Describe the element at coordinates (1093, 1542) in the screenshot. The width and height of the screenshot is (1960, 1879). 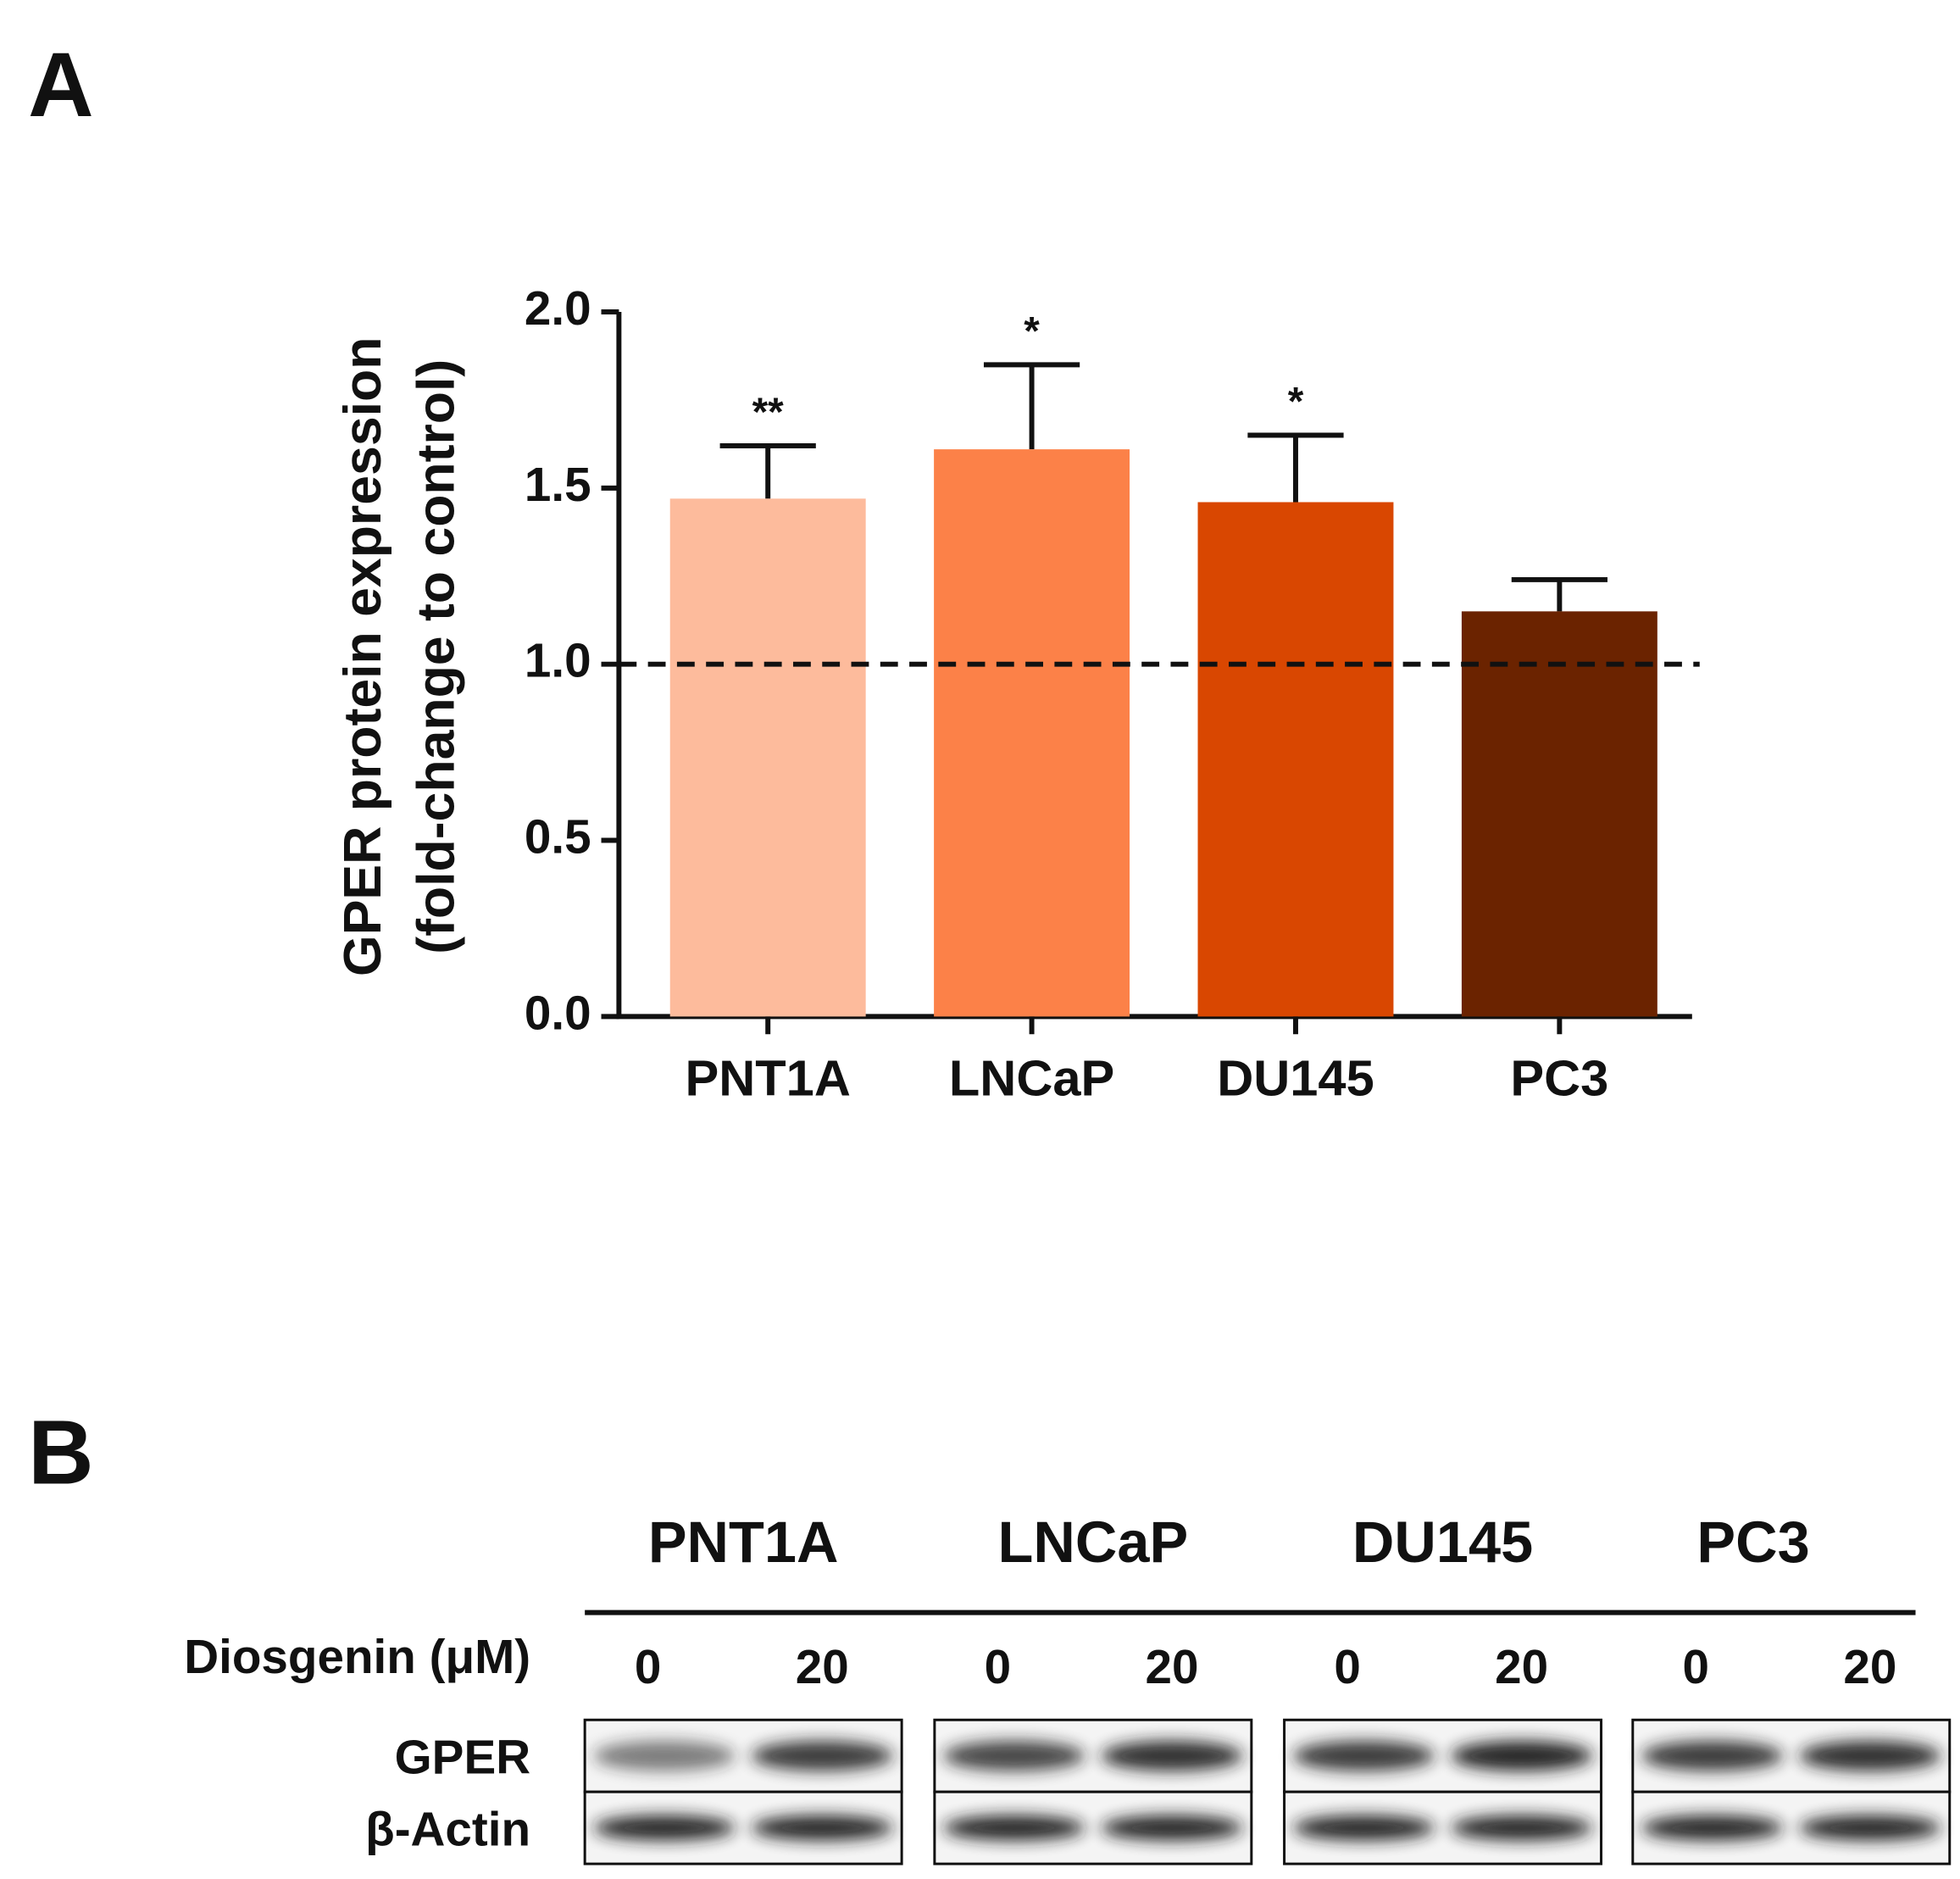
I see `cell-line-label: LNCaP` at that location.